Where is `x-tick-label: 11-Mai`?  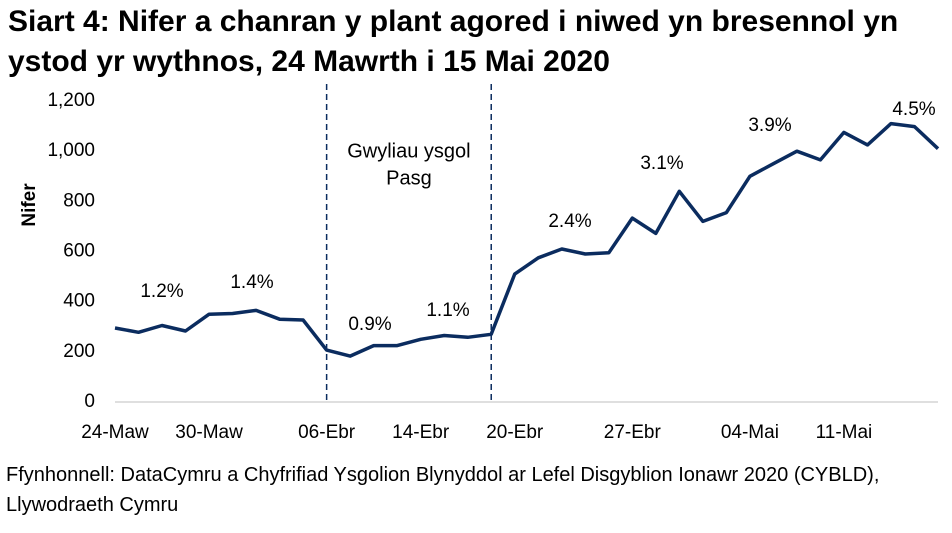 x-tick-label: 11-Mai is located at coordinates (844, 432).